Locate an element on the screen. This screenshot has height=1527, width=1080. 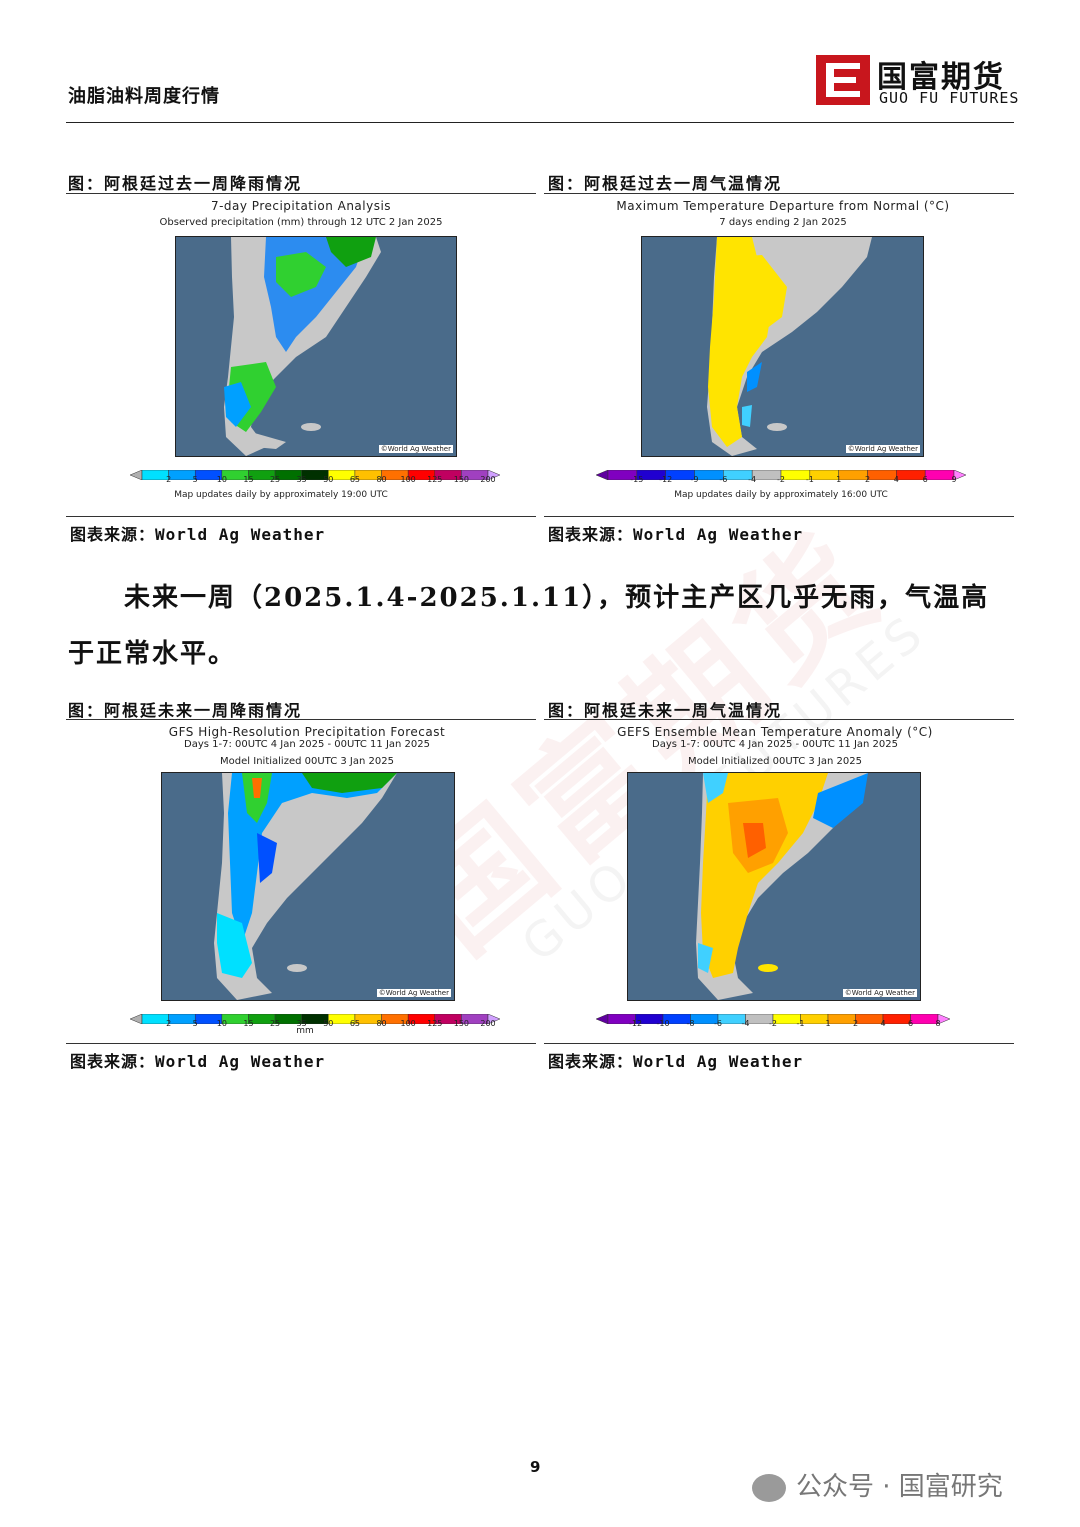
figure-4-caption-rule is located at coordinates (779, 719).